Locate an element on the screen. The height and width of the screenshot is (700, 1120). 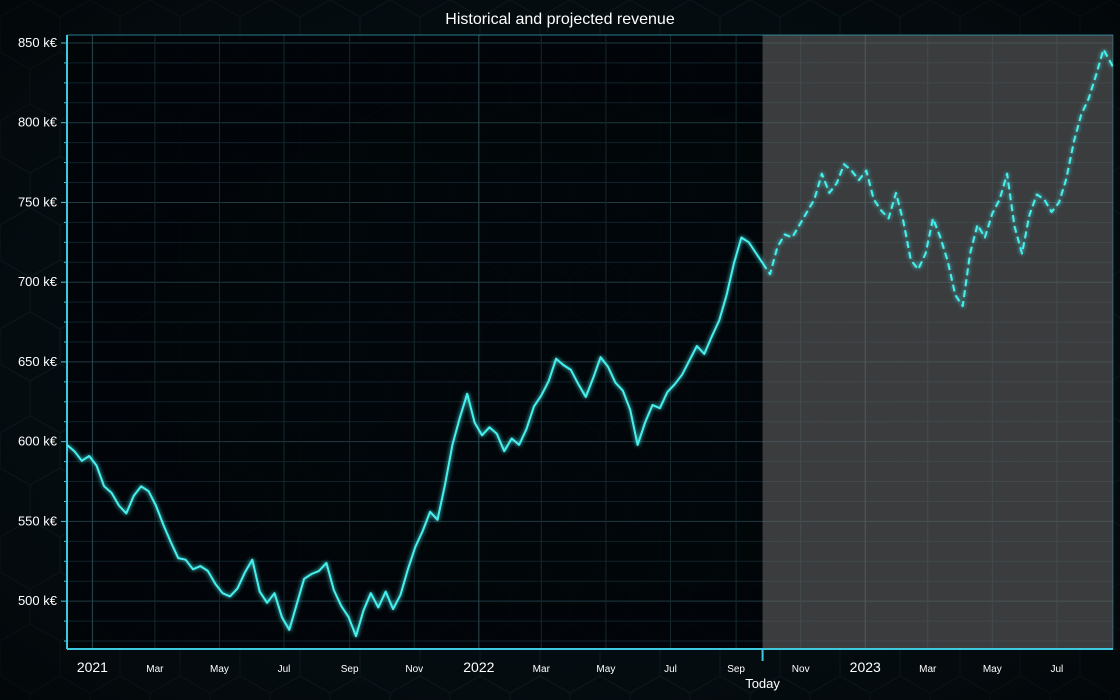
y-tick-label: 500 k€ is located at coordinates (38, 600).